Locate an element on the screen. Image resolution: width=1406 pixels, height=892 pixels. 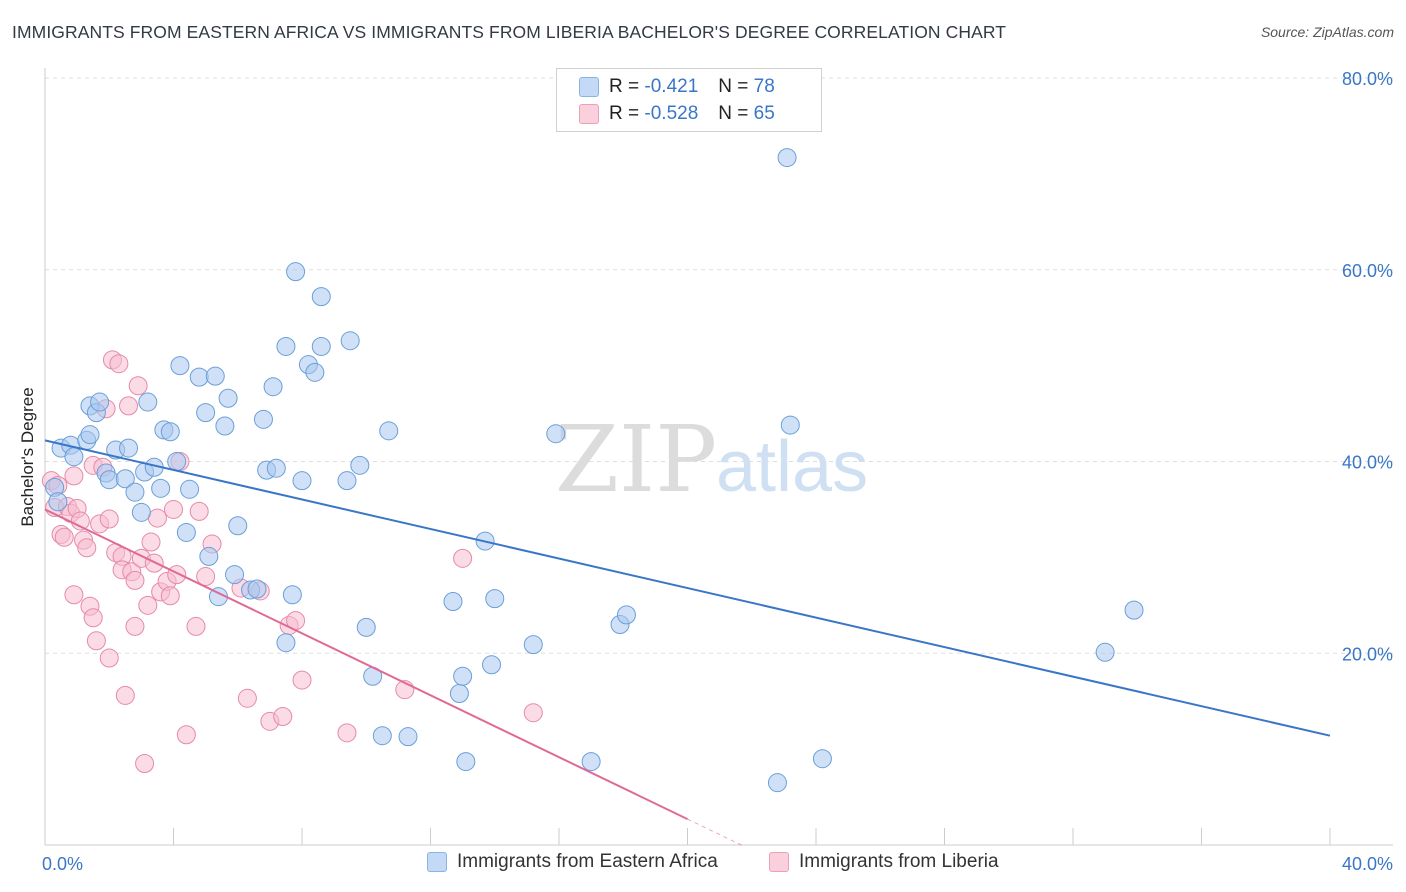
y-tick-label: 20.0% is located at coordinates (1367, 654).